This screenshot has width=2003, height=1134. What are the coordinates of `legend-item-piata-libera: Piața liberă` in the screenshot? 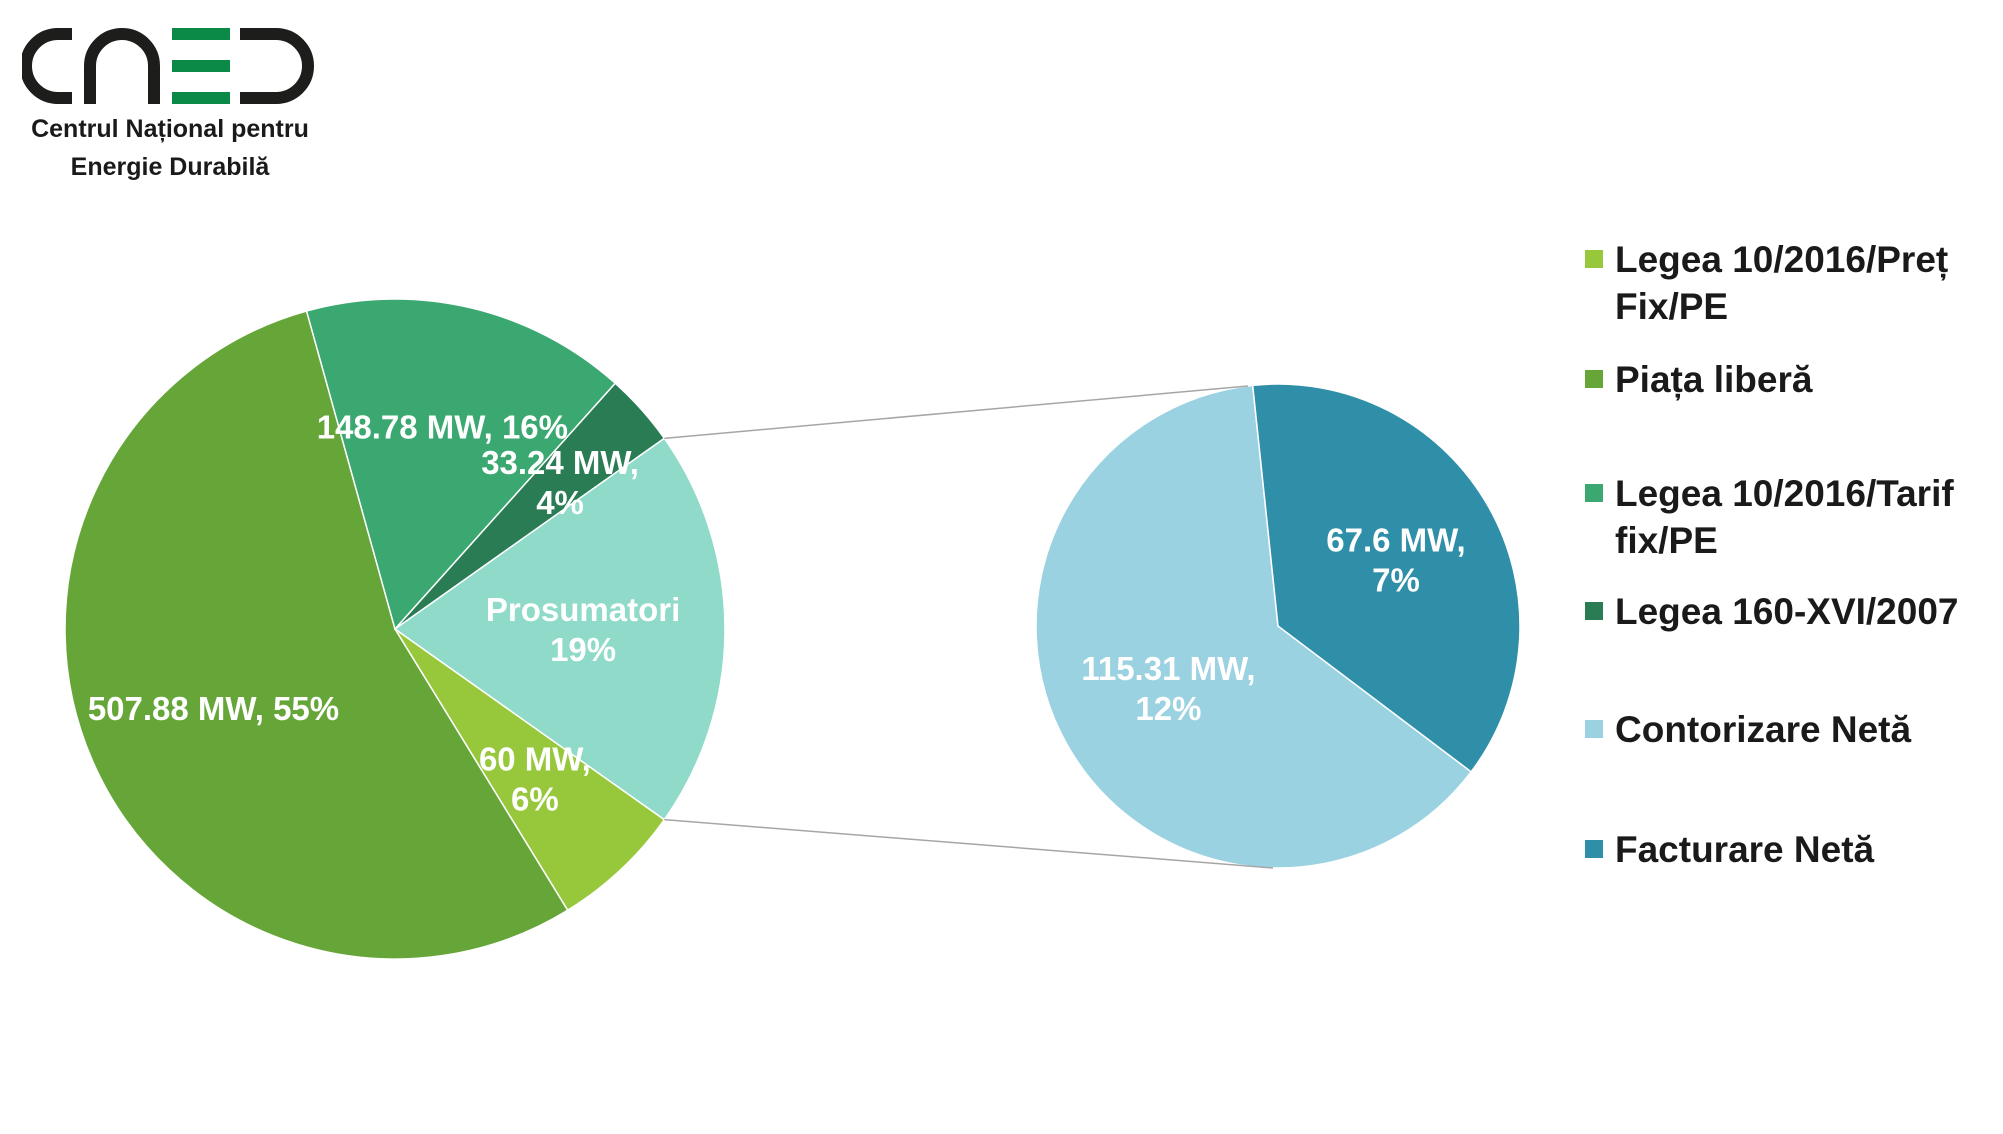 It's located at (1790, 379).